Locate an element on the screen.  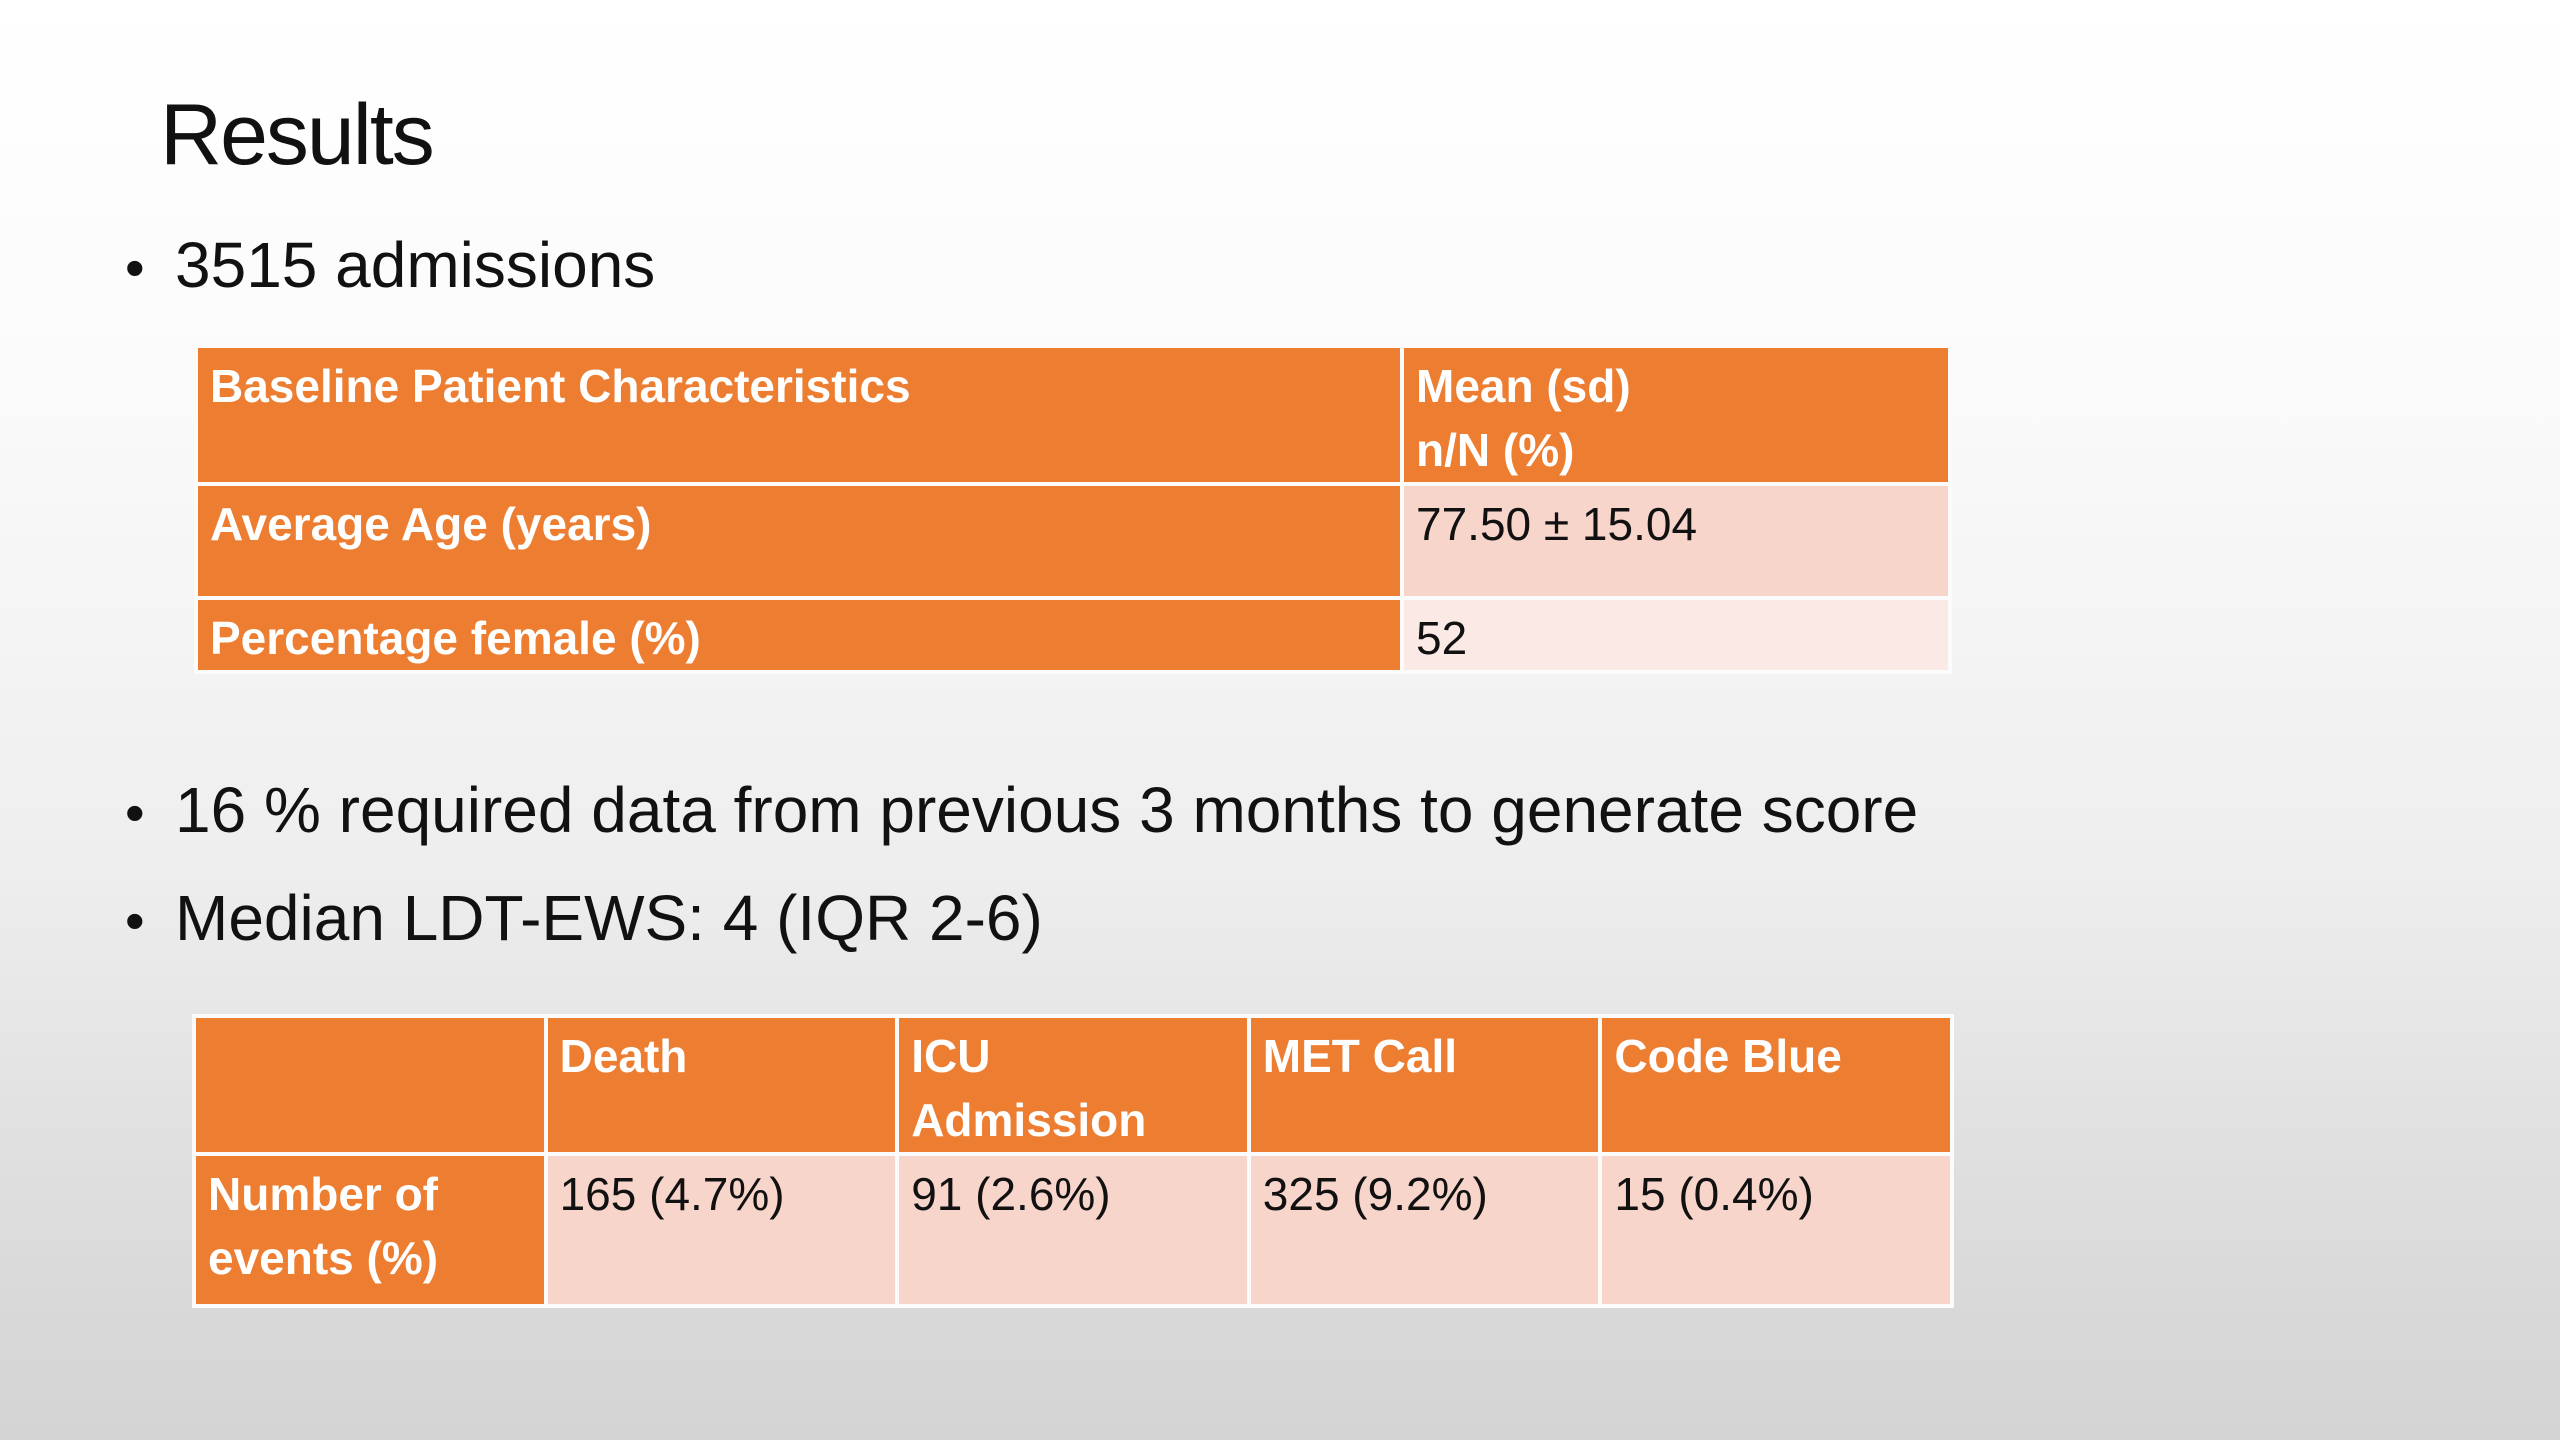
header-cell-characteristics: Baseline Patient Characteristics is located at coordinates (799, 415).